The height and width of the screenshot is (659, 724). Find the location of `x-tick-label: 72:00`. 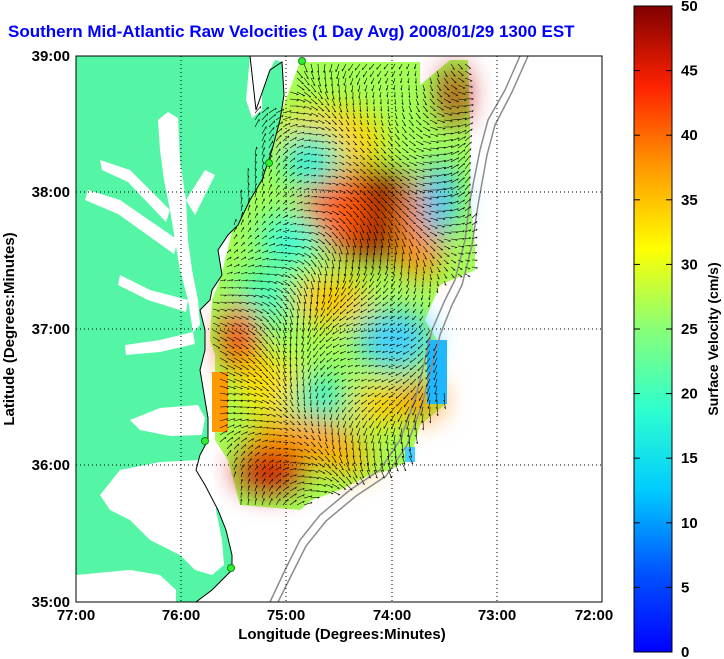

x-tick-label: 72:00 is located at coordinates (594, 615).